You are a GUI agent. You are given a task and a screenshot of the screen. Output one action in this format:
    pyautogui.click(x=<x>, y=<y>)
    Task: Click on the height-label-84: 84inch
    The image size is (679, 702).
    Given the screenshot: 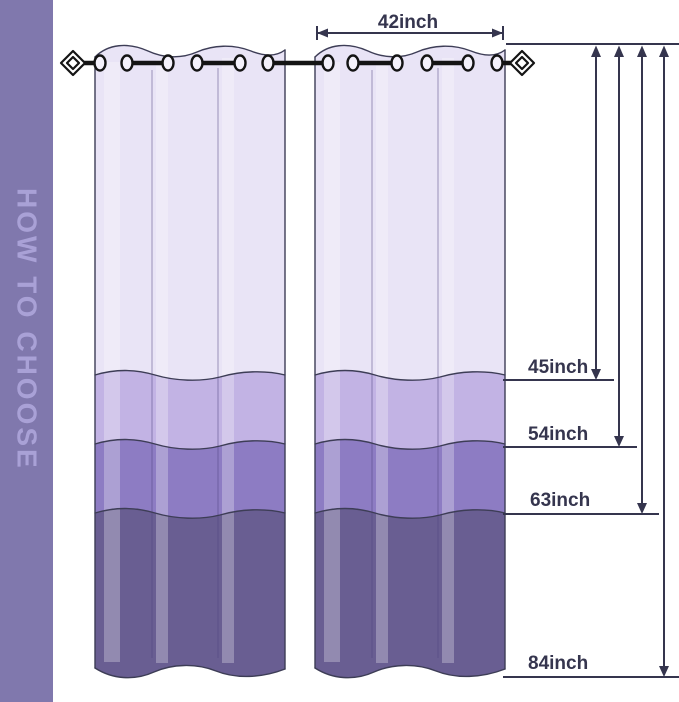 What is the action you would take?
    pyautogui.click(x=558, y=663)
    